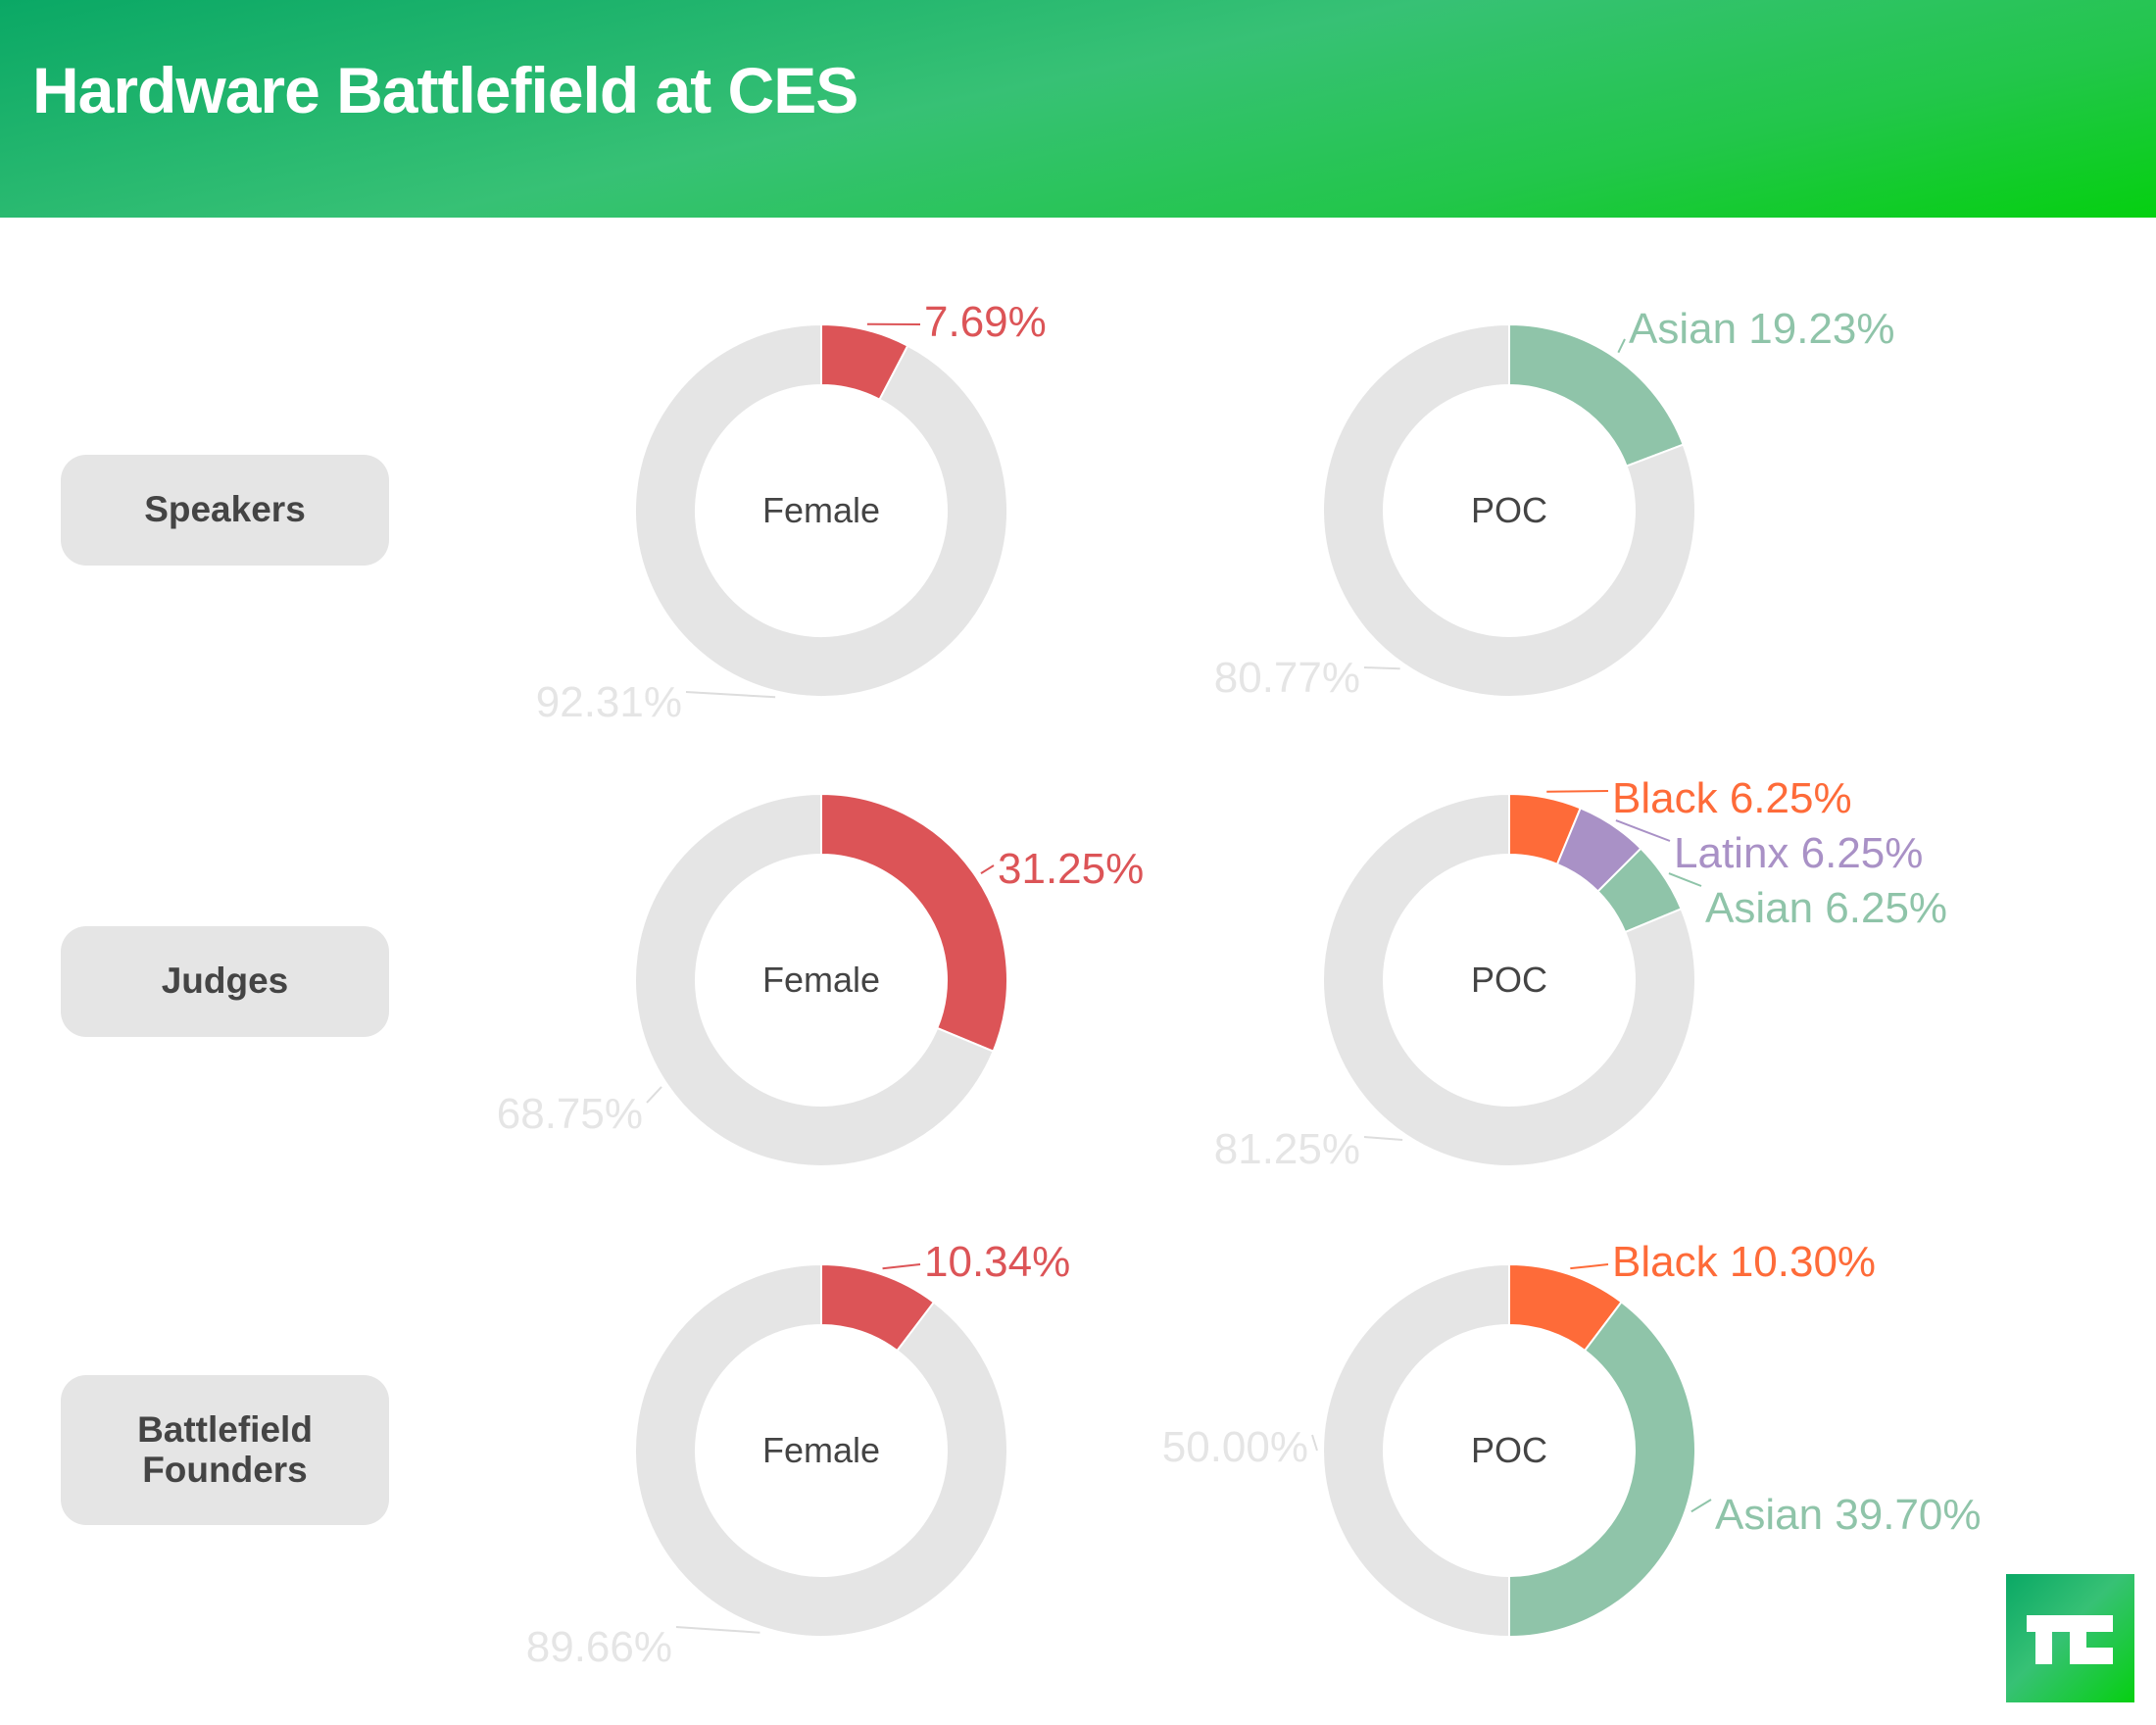 This screenshot has height=1725, width=2156. I want to click on donut-chart-1: Asian 19.23% 80.77% POC, so click(1554, 503).